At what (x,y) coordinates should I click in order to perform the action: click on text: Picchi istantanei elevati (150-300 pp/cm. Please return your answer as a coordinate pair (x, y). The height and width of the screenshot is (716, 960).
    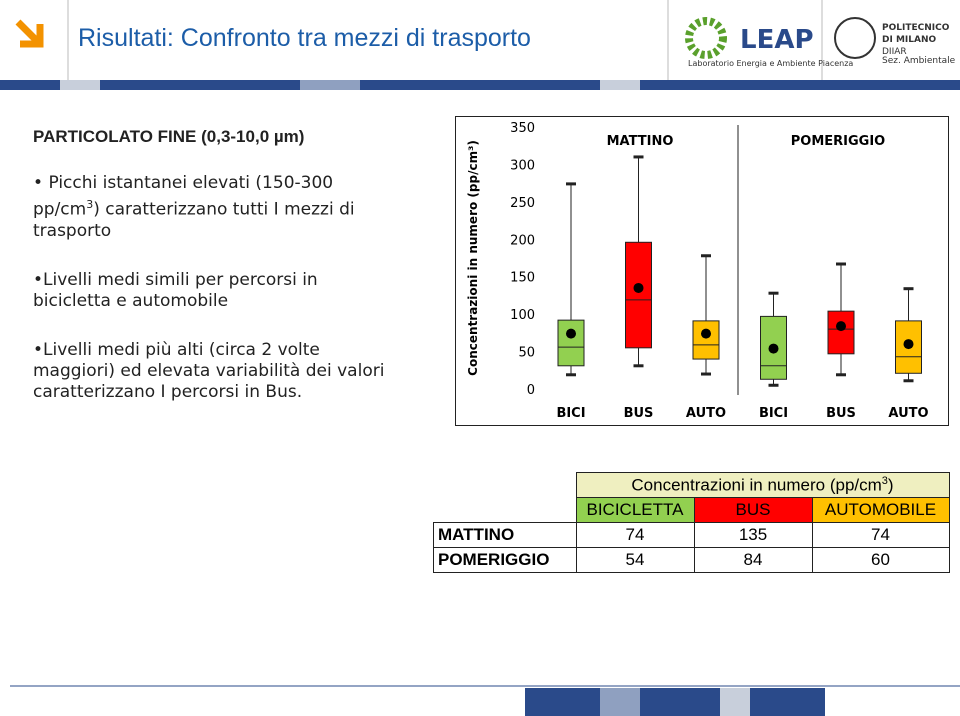
    Looking at the image, I should click on (183, 196).